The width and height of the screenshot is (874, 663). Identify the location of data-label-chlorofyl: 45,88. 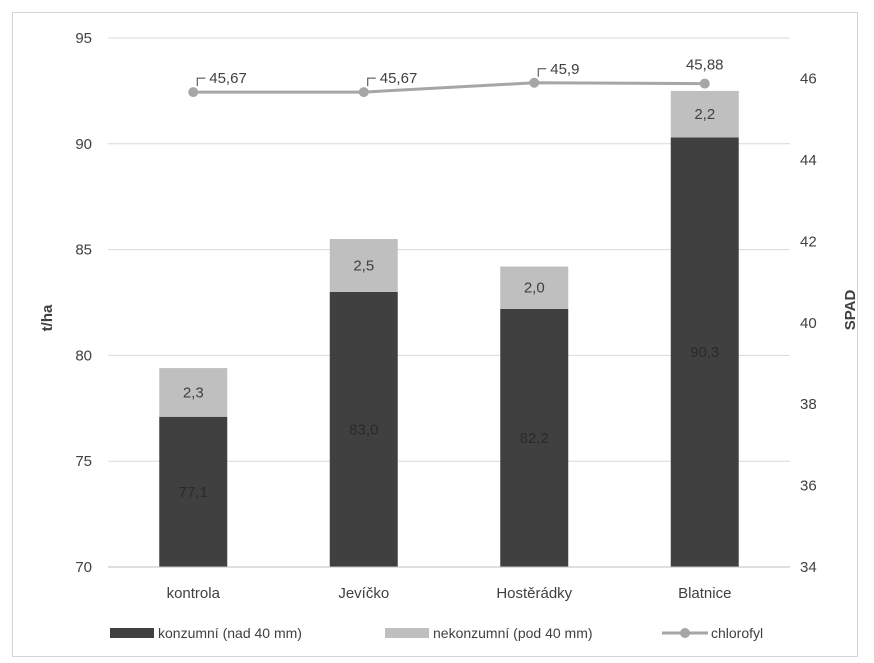
(705, 65).